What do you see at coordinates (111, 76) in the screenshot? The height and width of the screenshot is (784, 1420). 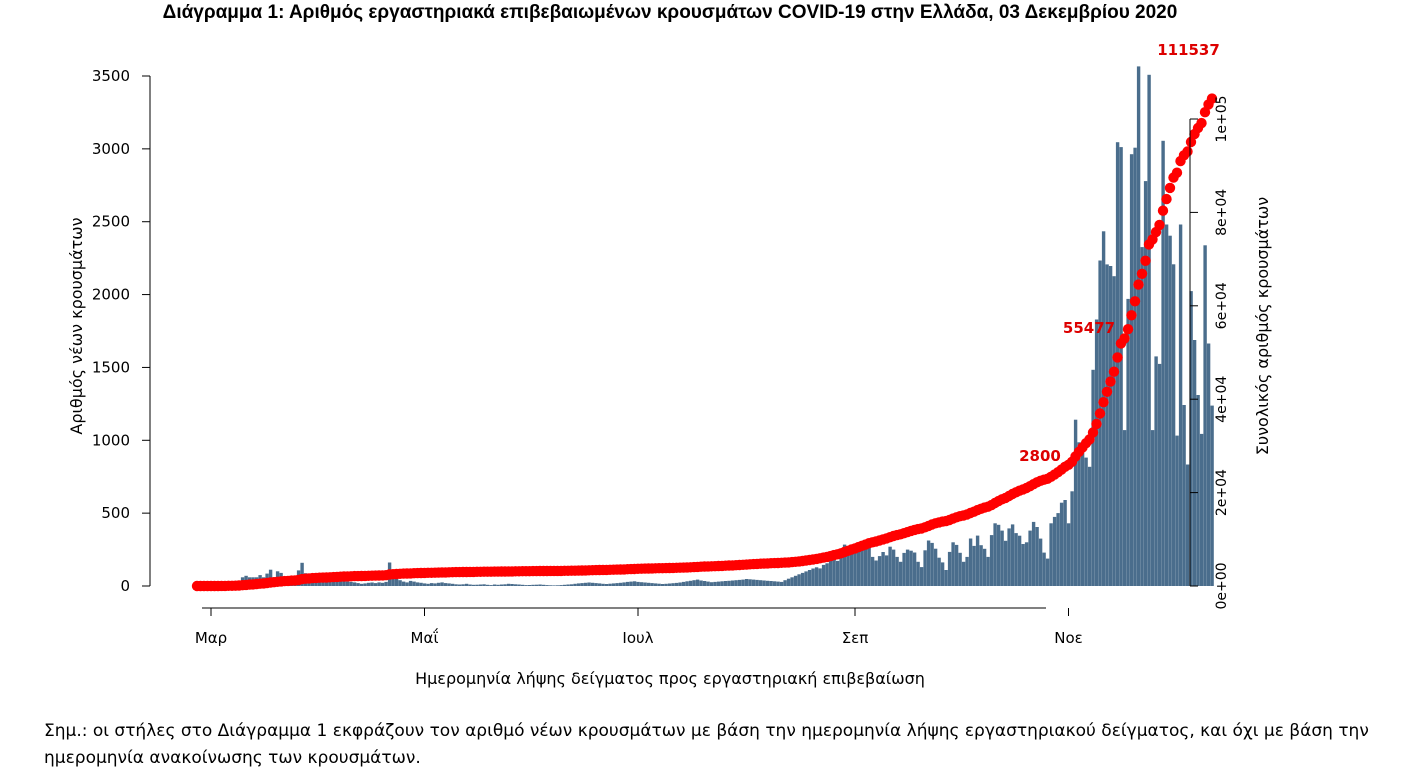 I see `y-tick-label: 3500` at bounding box center [111, 76].